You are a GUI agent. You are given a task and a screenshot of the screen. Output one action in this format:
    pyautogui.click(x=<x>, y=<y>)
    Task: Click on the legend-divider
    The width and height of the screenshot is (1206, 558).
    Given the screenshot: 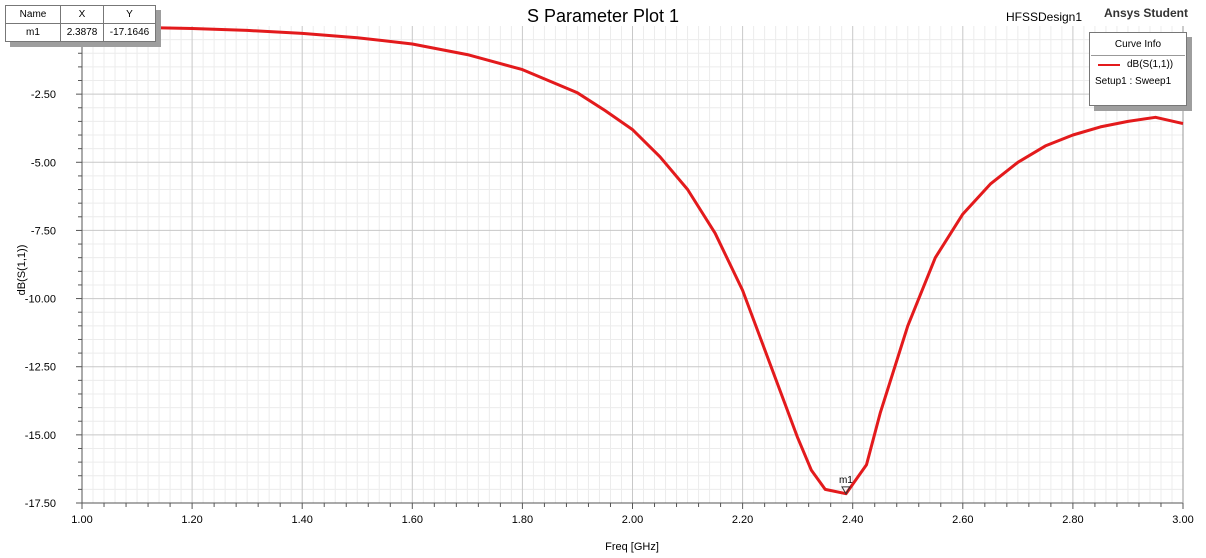 What is the action you would take?
    pyautogui.click(x=1138, y=55)
    